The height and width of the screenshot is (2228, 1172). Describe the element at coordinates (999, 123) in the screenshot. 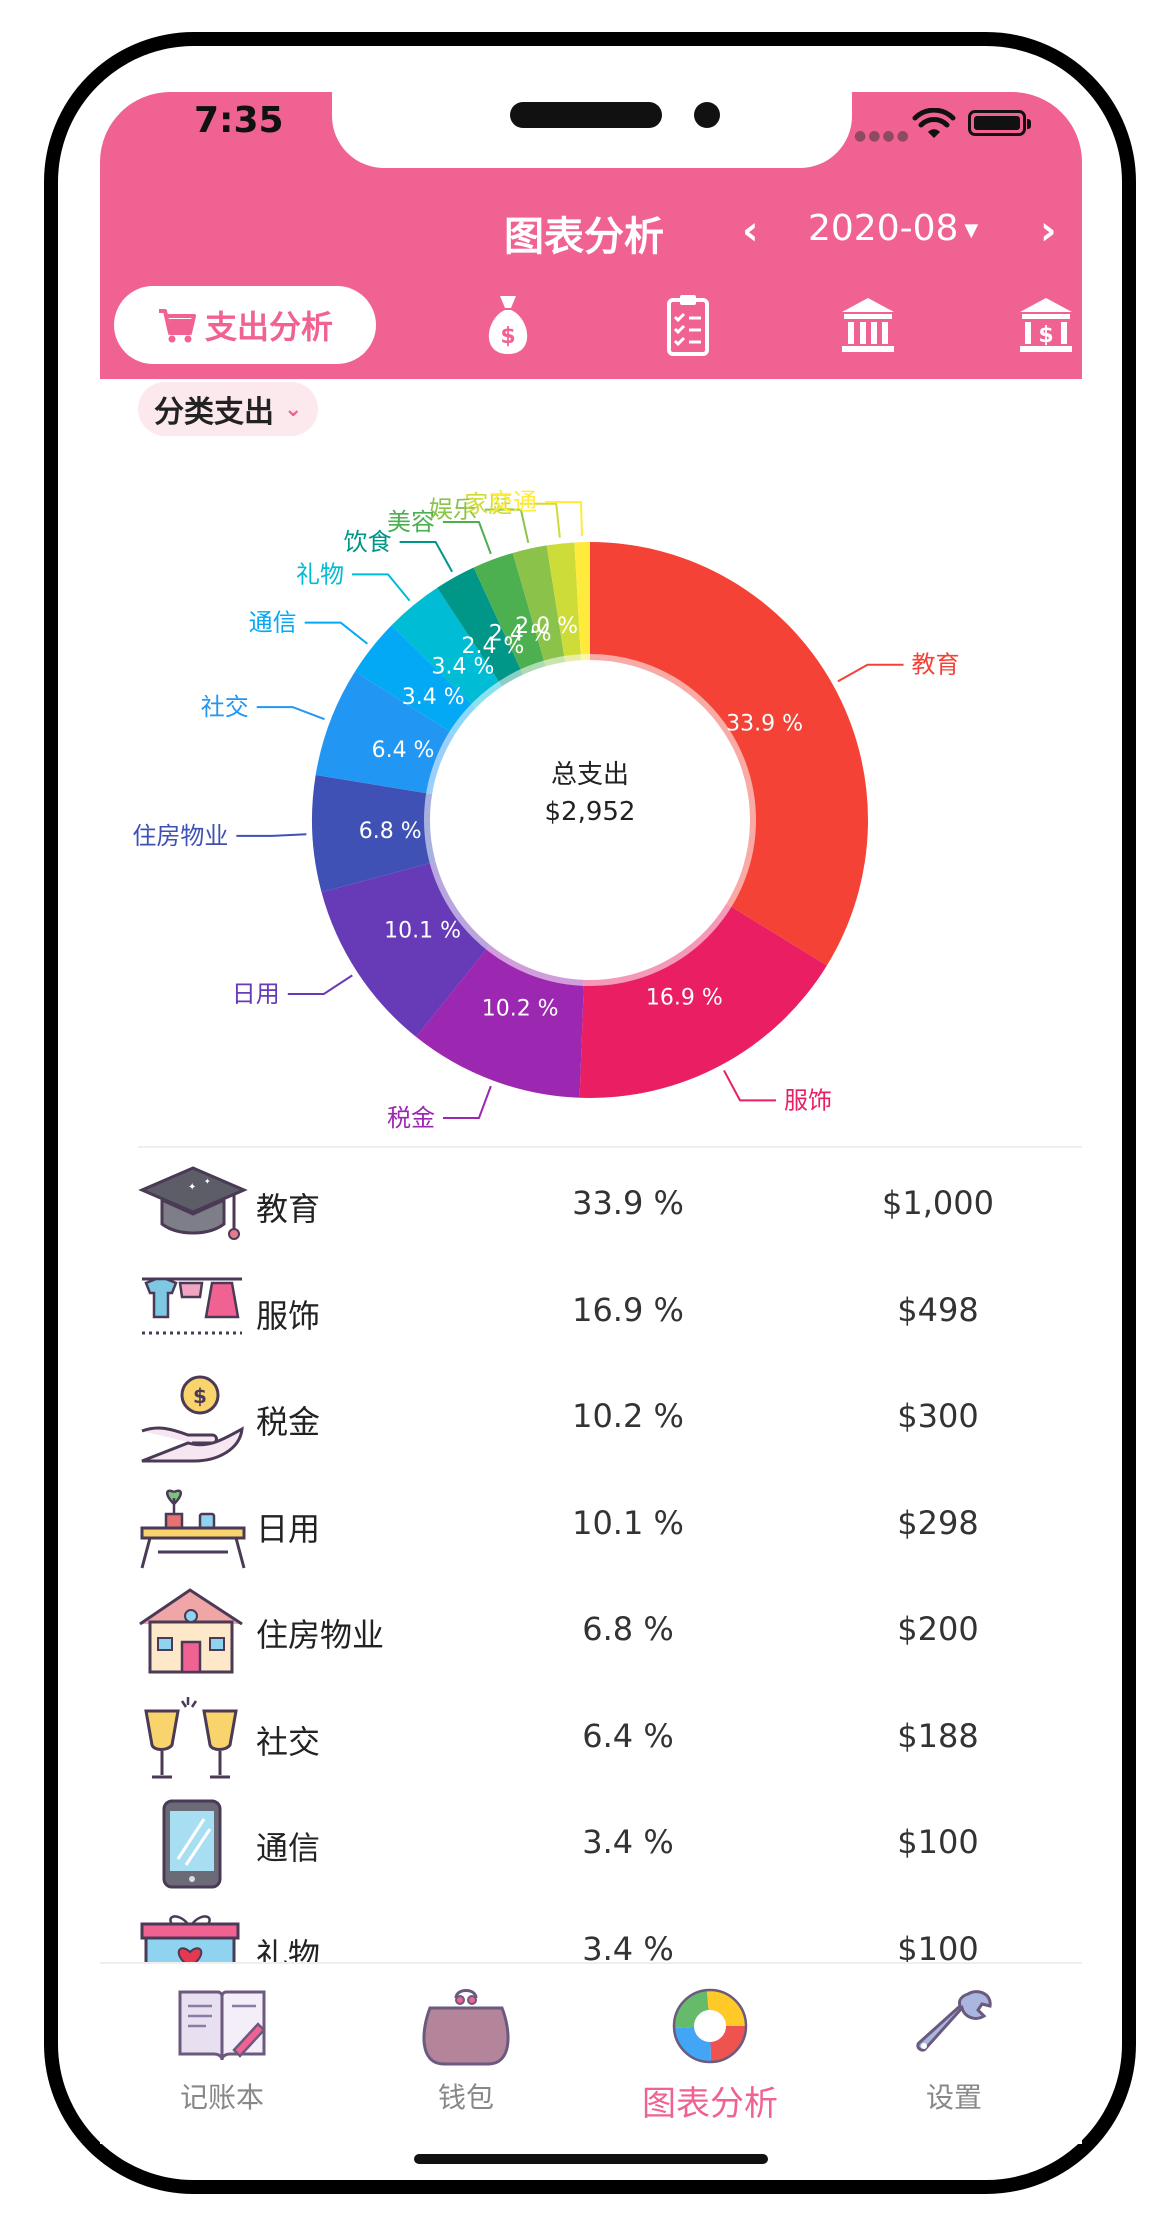

I see `battery-icon` at that location.